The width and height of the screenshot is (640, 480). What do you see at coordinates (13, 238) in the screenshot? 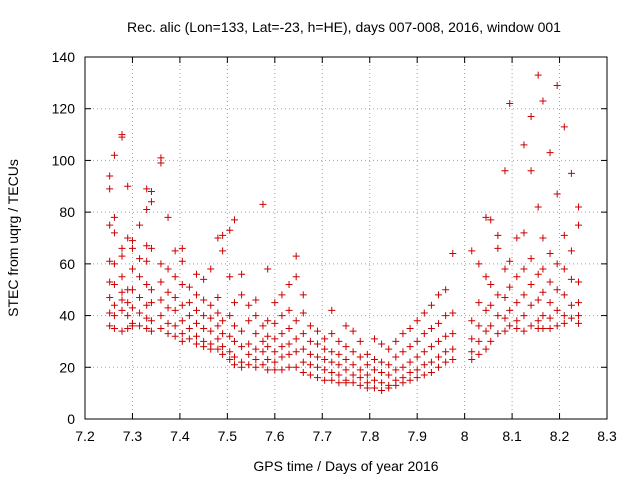
I see `y-axis-label: STEC from uqrg / TECUs` at bounding box center [13, 238].